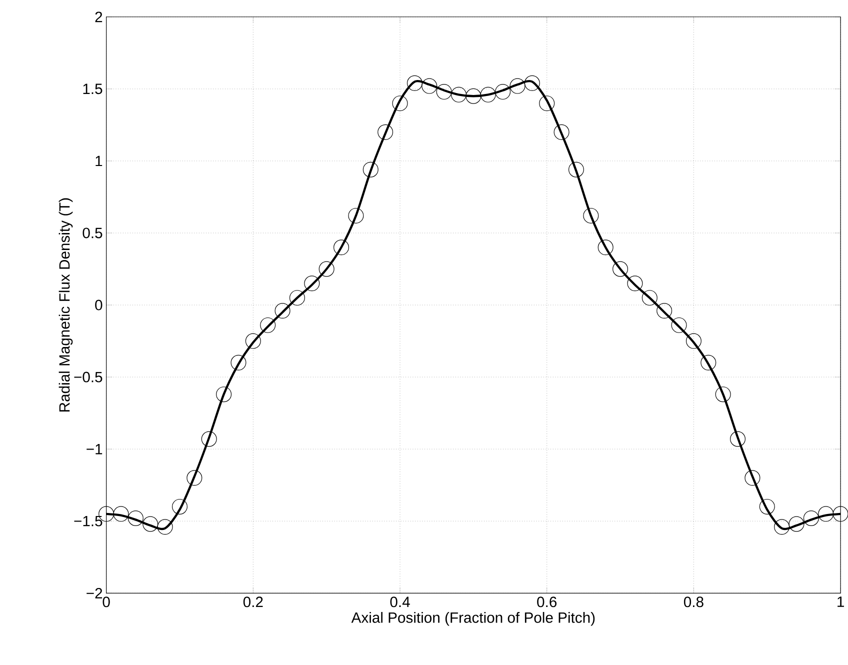 The image size is (848, 665). Describe the element at coordinates (473, 619) in the screenshot. I see `x-axis-title: Axial Position (Fraction of Pole Pitch)` at that location.